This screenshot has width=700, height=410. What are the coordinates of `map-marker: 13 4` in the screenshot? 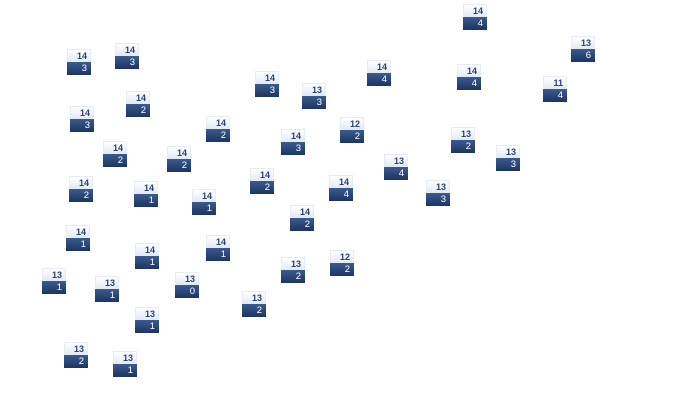 It's located at (396, 167).